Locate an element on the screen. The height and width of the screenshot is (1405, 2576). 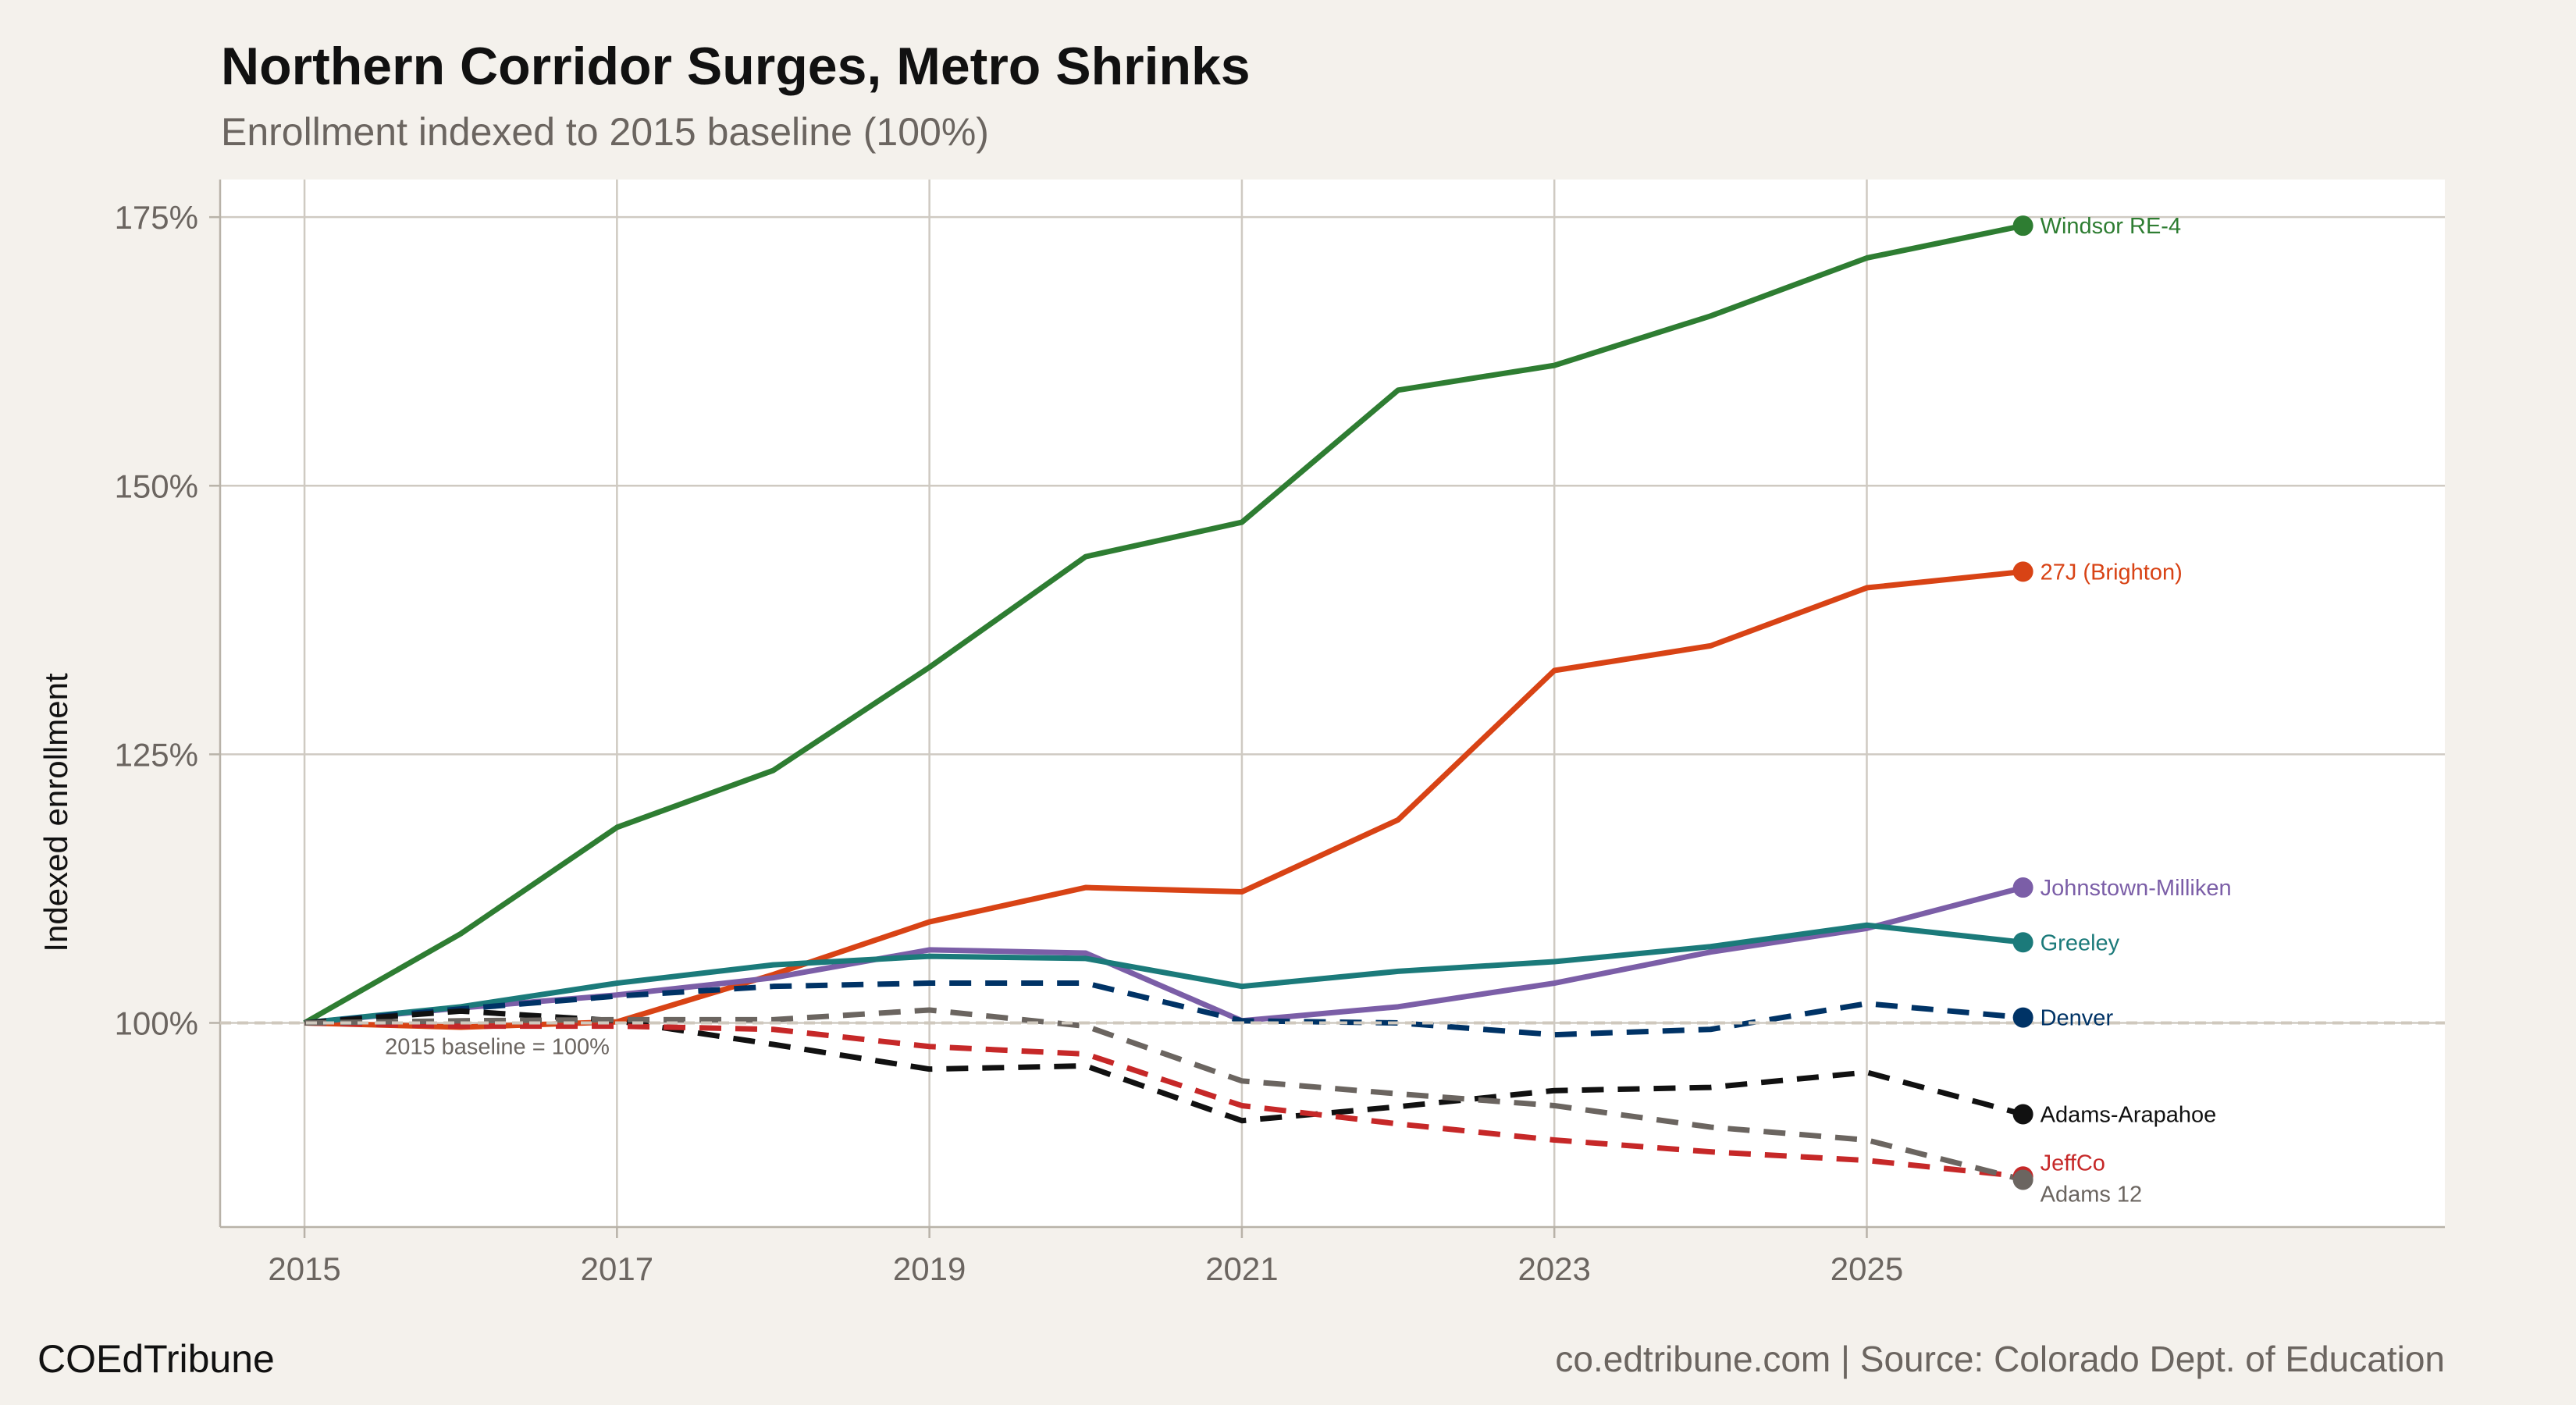
chart-title: Northern Corridor Surges, Metro Shrinks is located at coordinates (736, 67).